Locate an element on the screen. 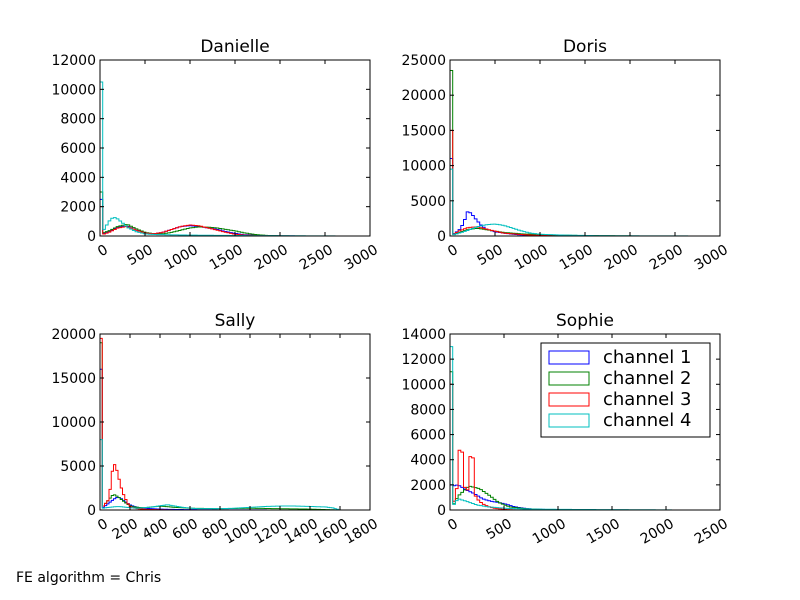 The image size is (800, 600). legend-label-channel-1: channel 1 is located at coordinates (647, 357).